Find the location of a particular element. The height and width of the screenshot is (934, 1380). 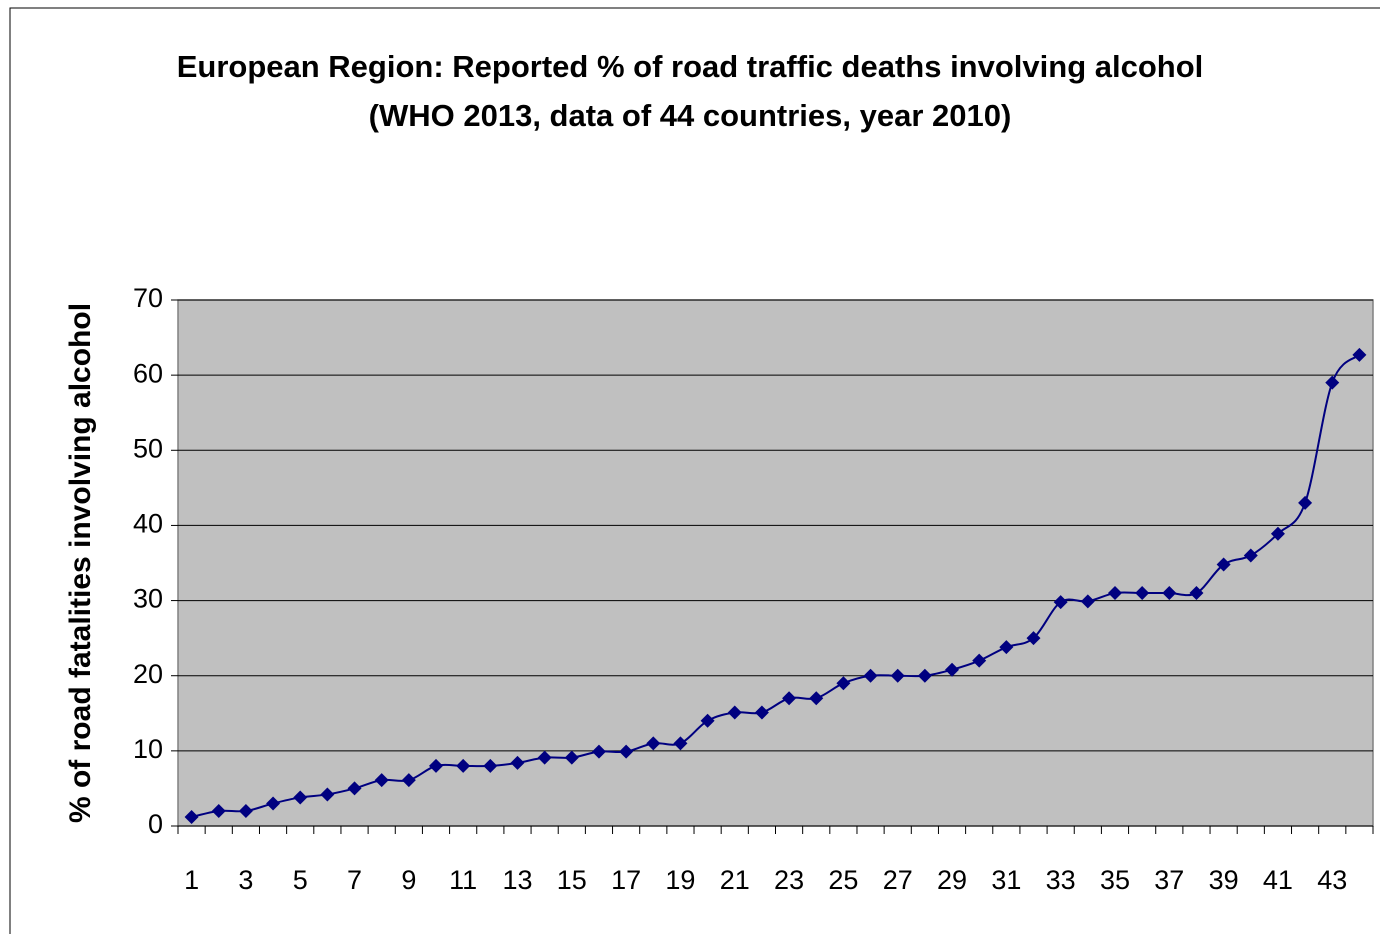

x-tick-label: 19 is located at coordinates (680, 880).